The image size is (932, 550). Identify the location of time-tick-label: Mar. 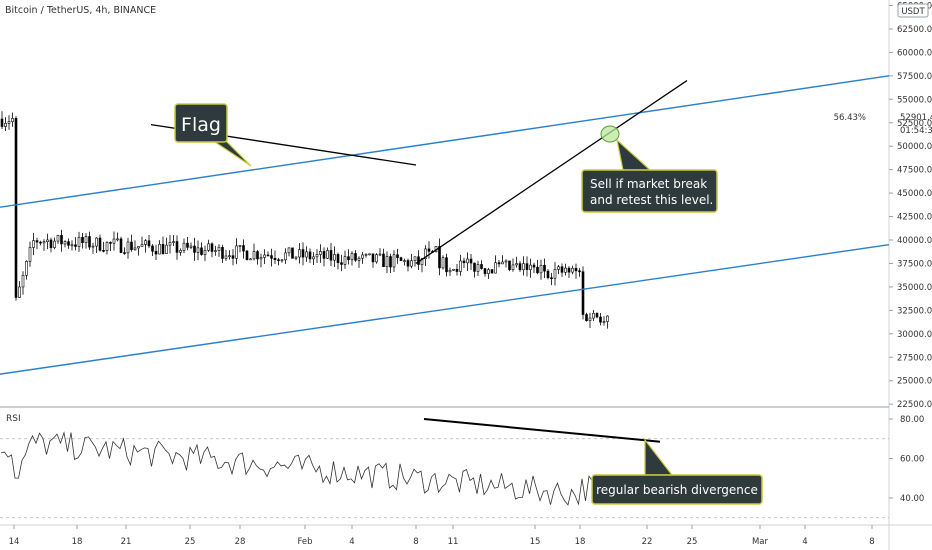
(760, 542).